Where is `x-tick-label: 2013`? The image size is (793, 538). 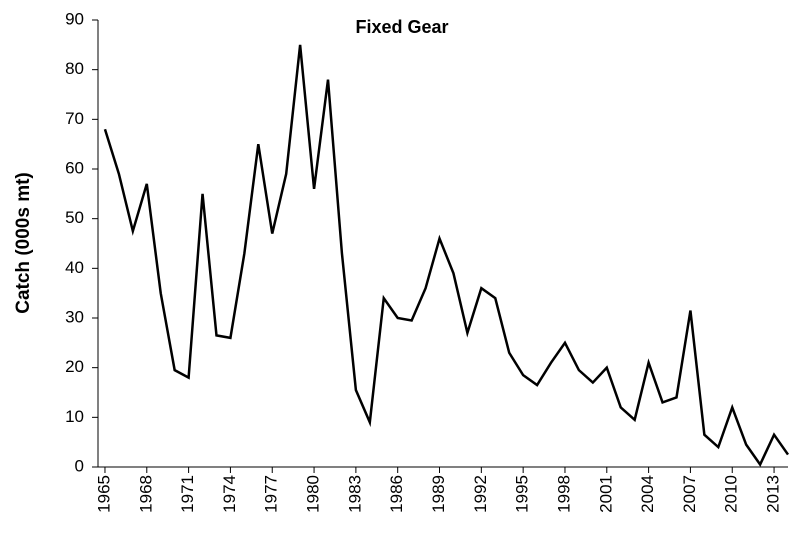
x-tick-label: 2013 is located at coordinates (773, 494).